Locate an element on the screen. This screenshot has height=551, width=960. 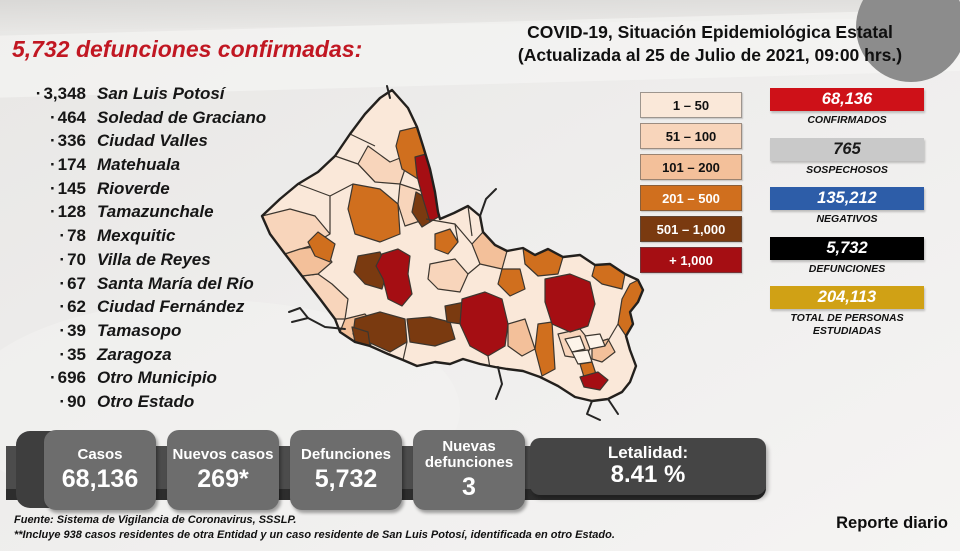
stat-label: NEGATIVOS is located at coordinates (847, 219).